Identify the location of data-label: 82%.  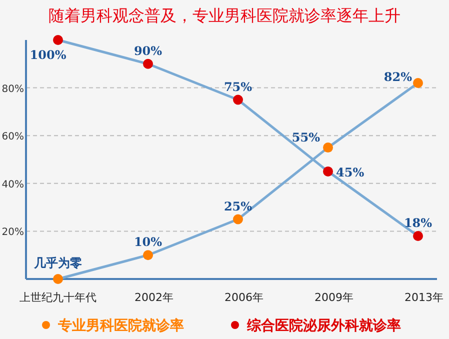
(398, 77).